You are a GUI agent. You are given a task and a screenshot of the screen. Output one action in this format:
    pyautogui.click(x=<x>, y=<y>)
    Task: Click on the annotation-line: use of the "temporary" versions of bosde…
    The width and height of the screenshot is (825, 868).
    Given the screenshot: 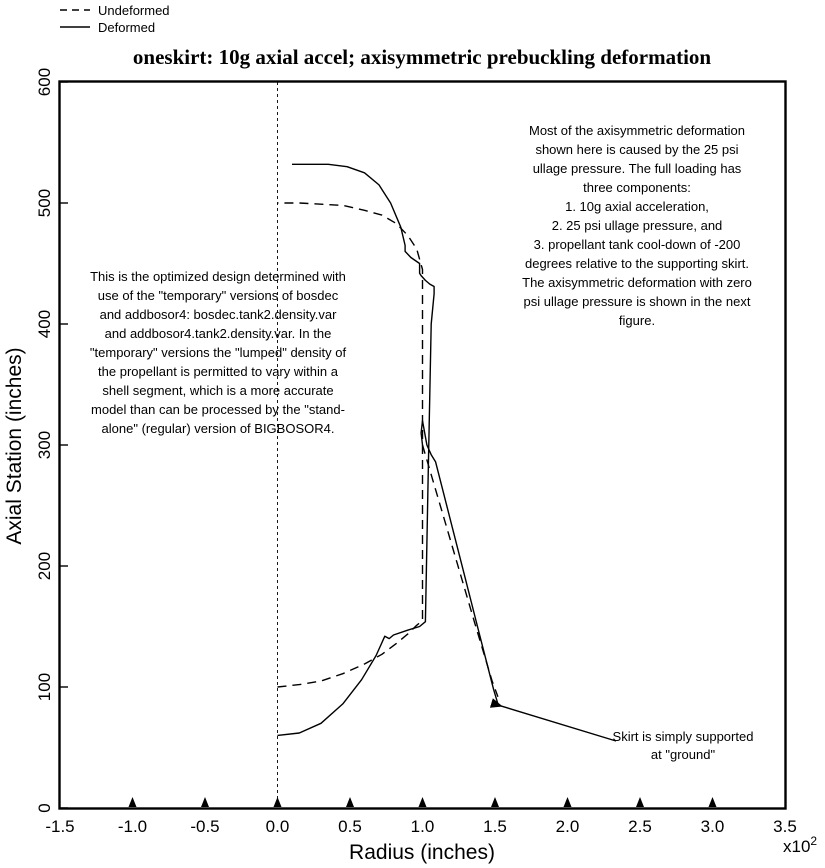 What is the action you would take?
    pyautogui.click(x=218, y=295)
    